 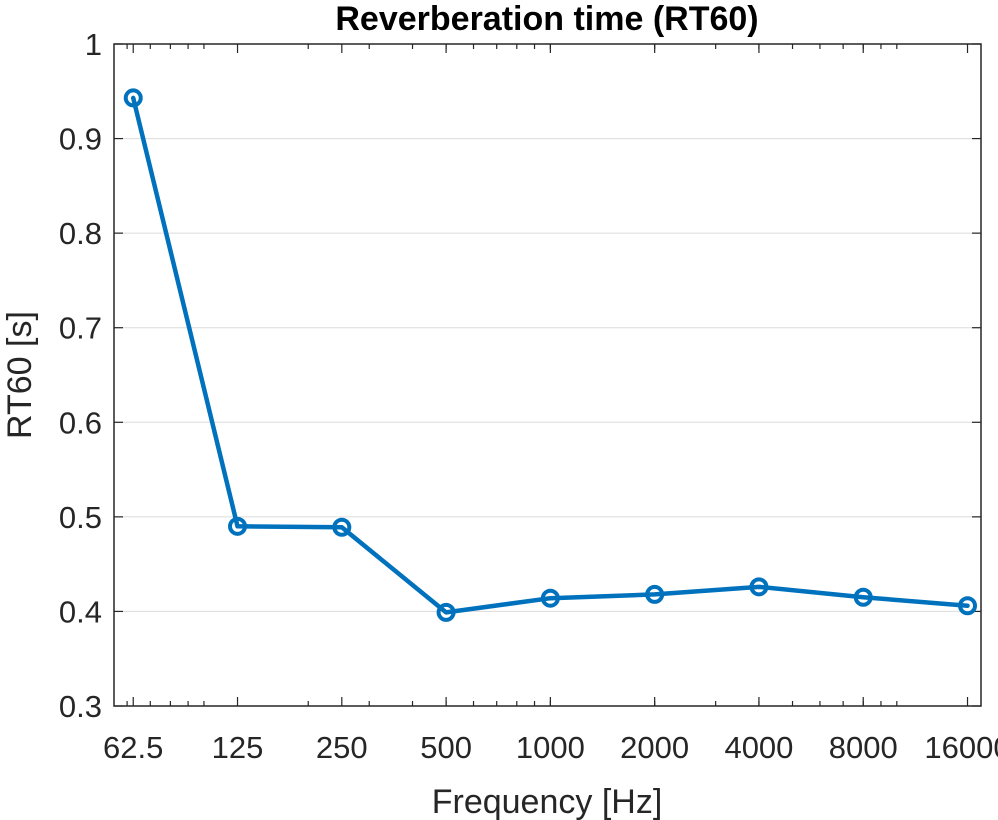 I want to click on y-tick-label: 0.6, so click(x=80, y=422).